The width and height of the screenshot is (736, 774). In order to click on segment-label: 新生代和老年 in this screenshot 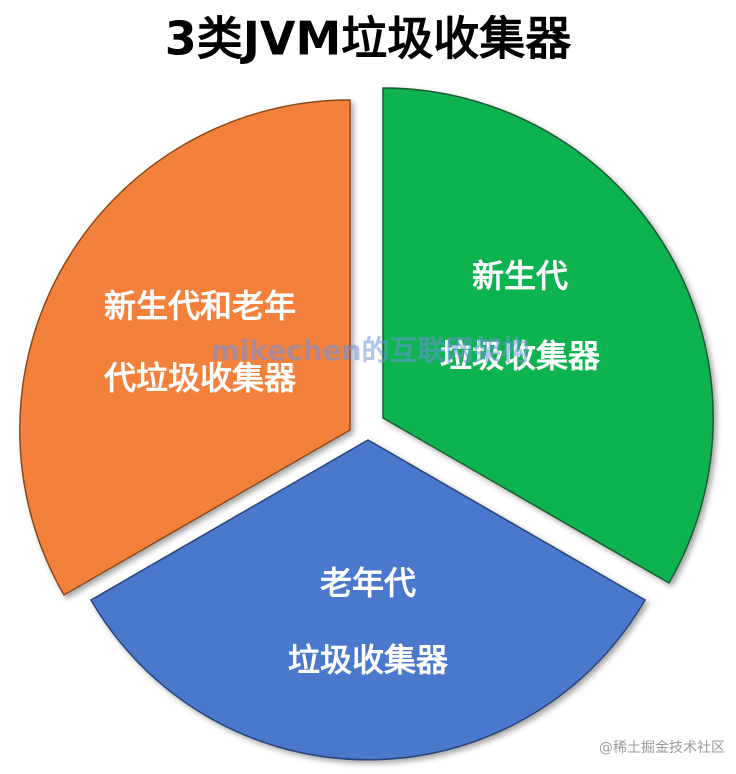, I will do `click(200, 306)`.